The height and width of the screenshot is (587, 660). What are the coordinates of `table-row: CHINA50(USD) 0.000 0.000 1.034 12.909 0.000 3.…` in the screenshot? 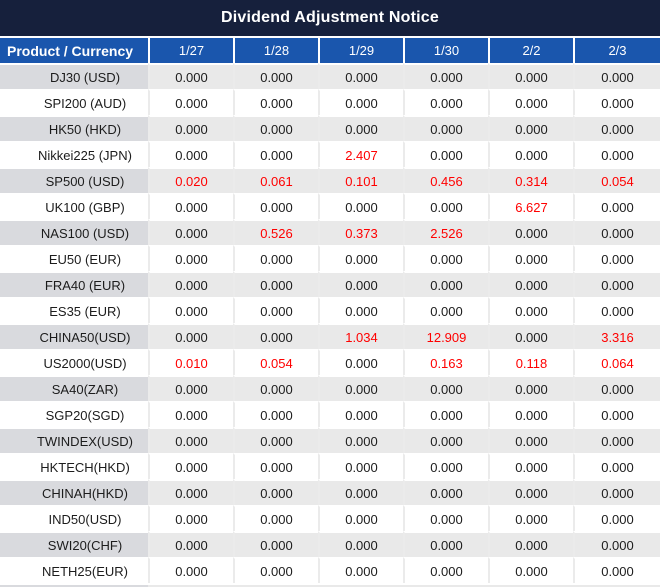 It's located at (330, 336).